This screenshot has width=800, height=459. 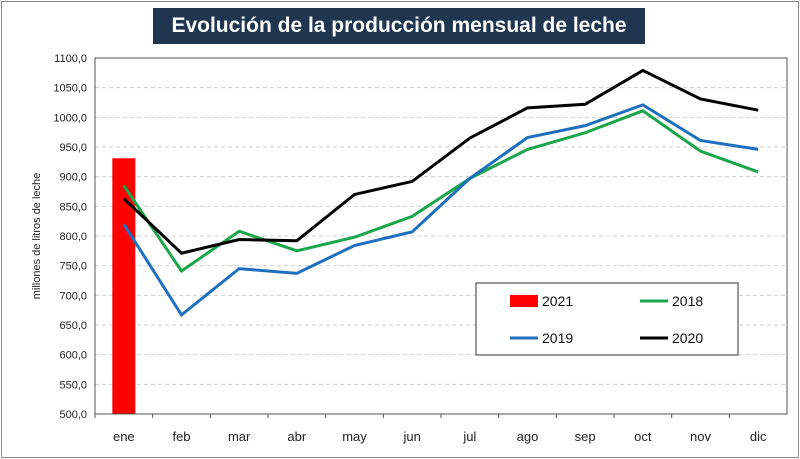 I want to click on x-tick-label: feb, so click(x=181, y=436).